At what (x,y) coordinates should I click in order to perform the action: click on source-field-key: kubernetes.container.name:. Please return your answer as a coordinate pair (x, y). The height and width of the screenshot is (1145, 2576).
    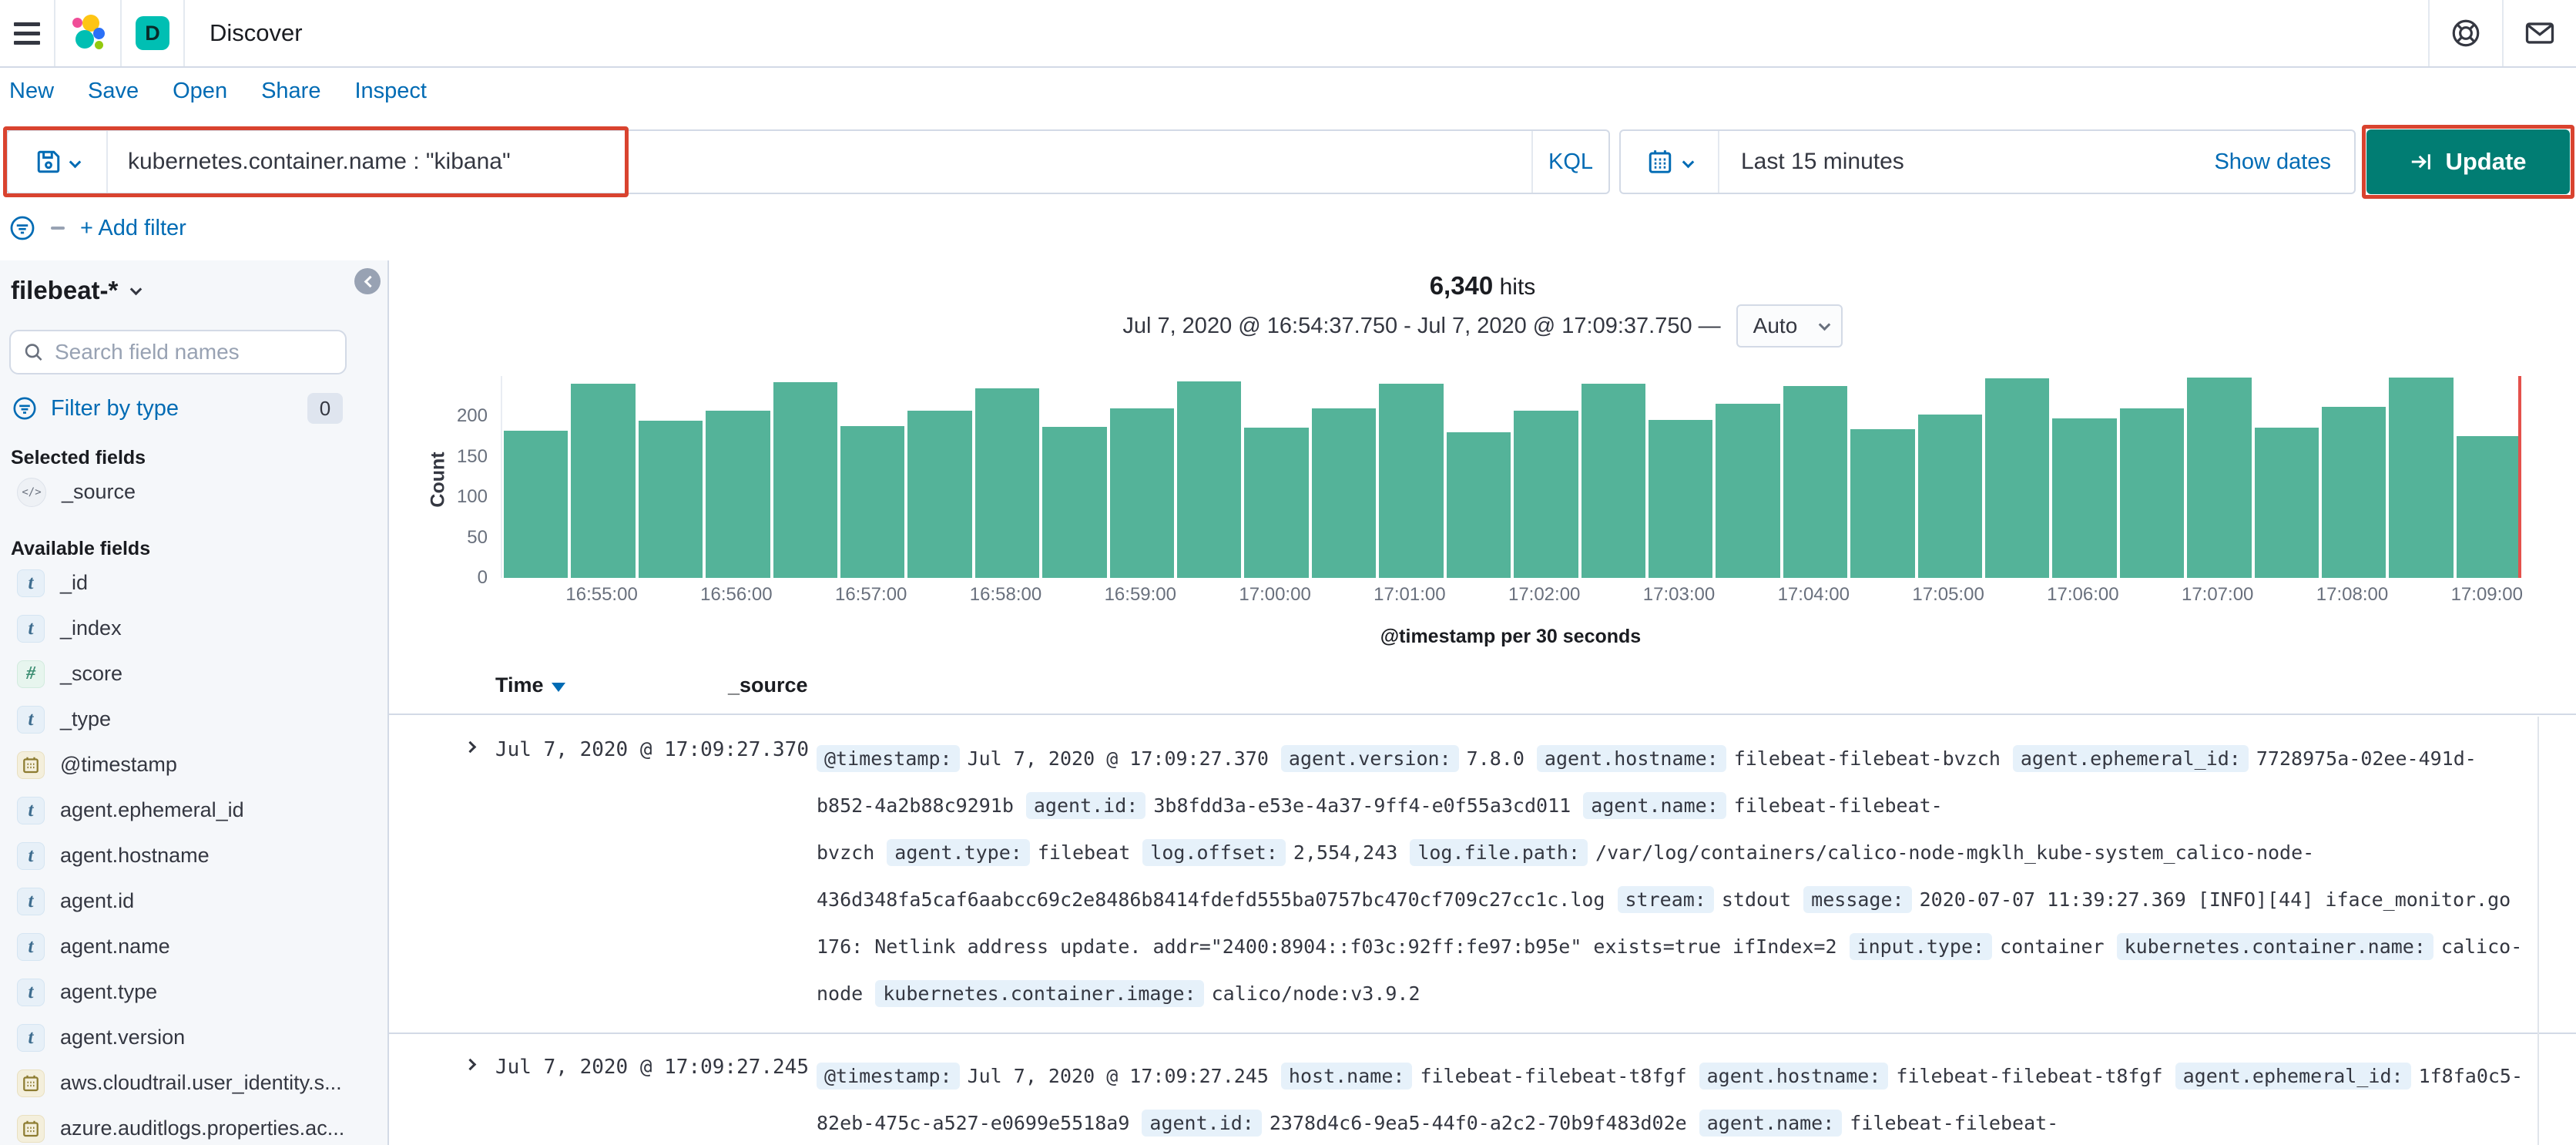
    Looking at the image, I should click on (2274, 946).